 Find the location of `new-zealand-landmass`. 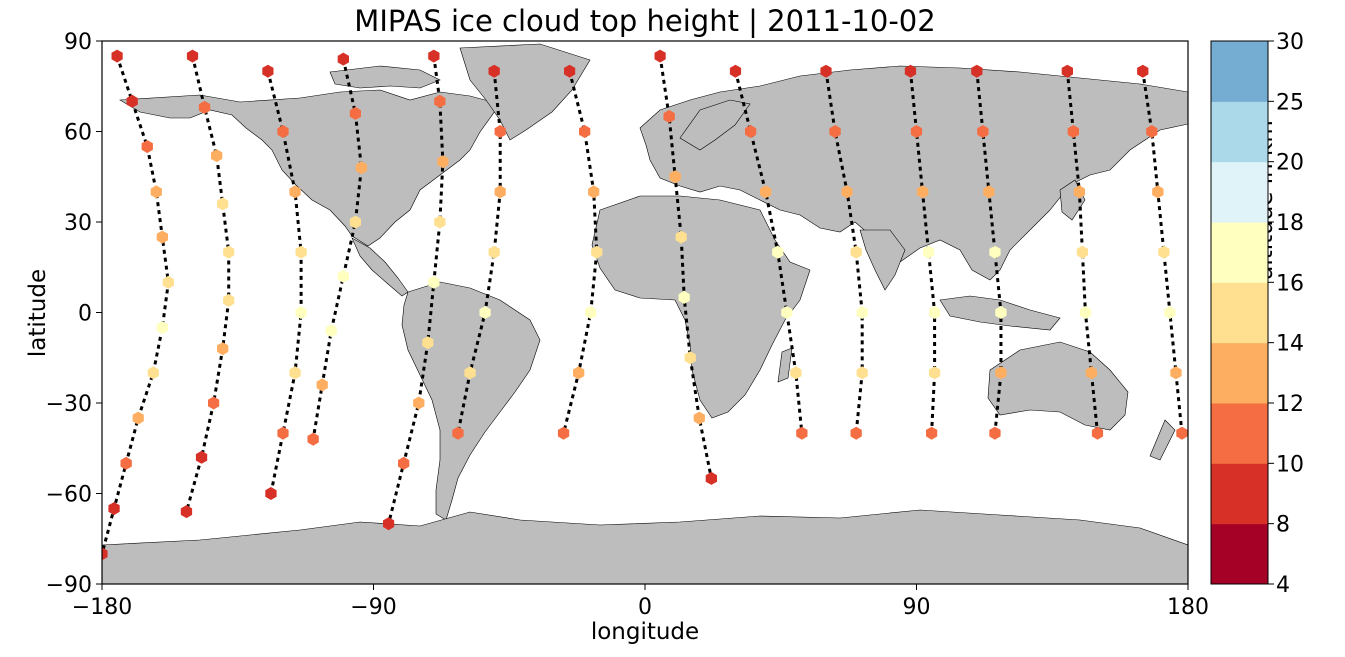

new-zealand-landmass is located at coordinates (1162, 440).